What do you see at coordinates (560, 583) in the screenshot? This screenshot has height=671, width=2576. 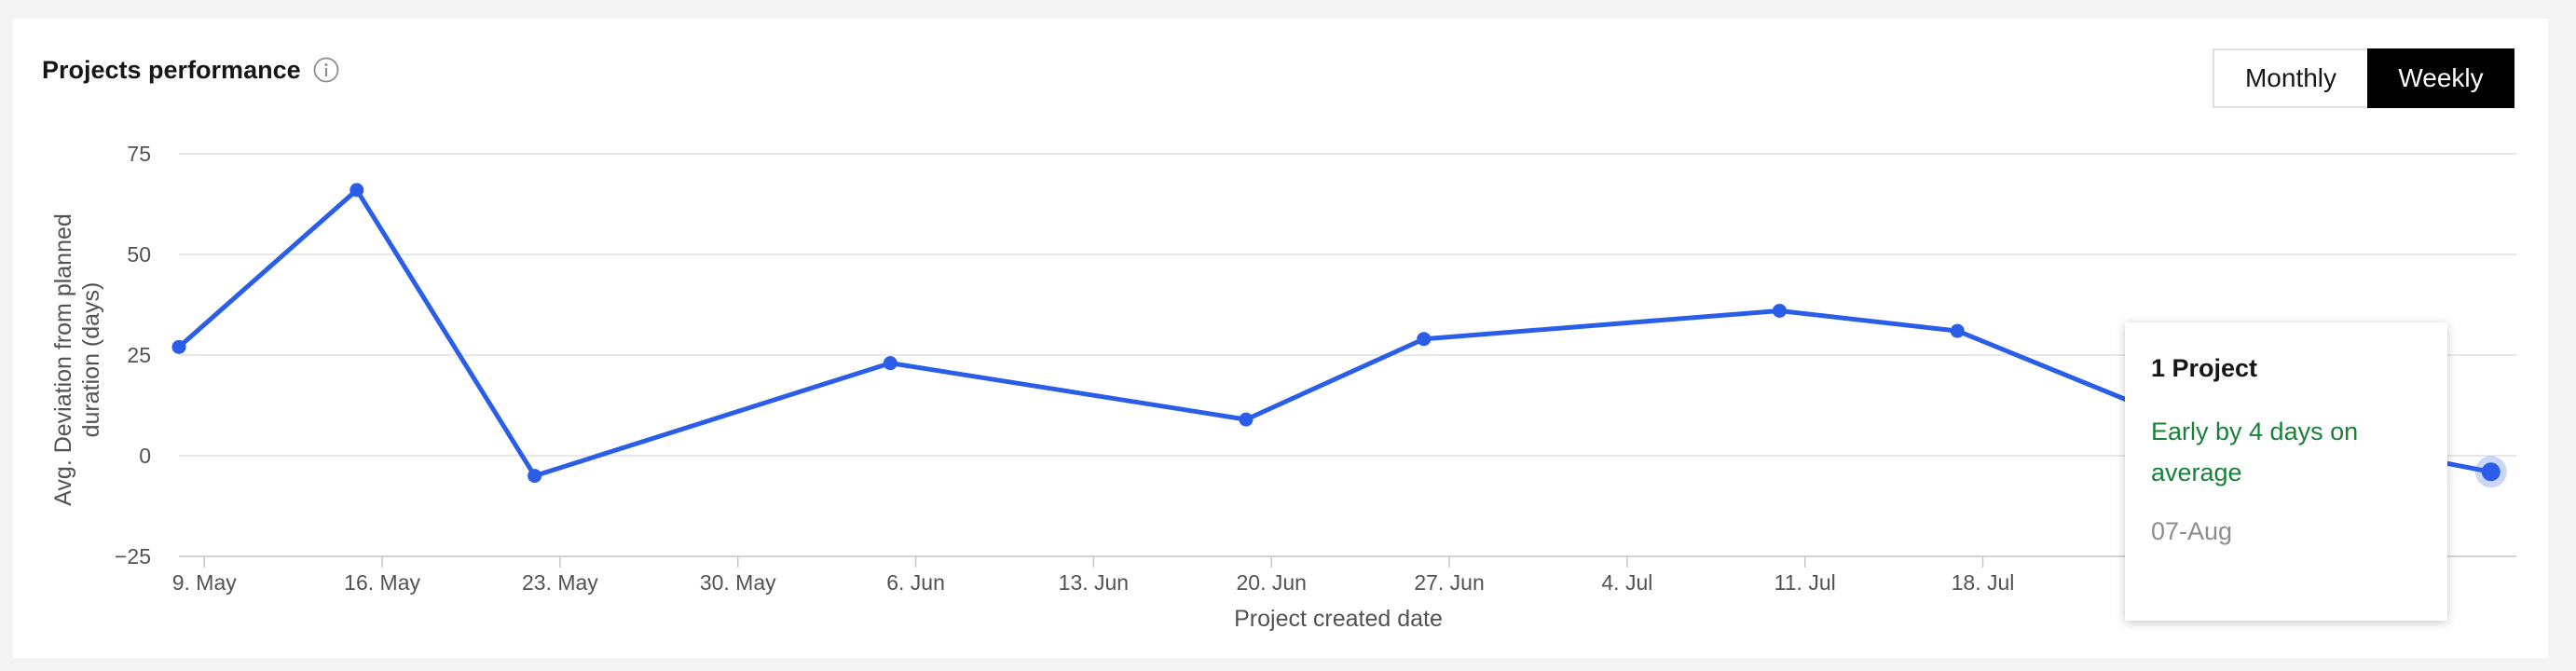 I see `x-tick-label: 23. May` at bounding box center [560, 583].